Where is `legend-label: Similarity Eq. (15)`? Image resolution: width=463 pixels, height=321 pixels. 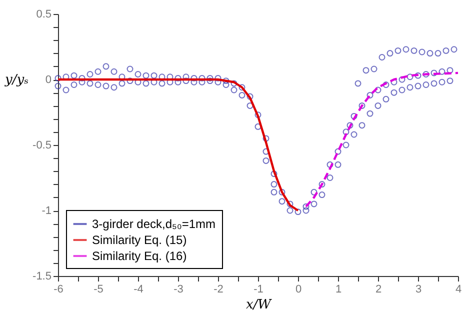
legend-label: Similarity Eq. (15) is located at coordinates (139, 240).